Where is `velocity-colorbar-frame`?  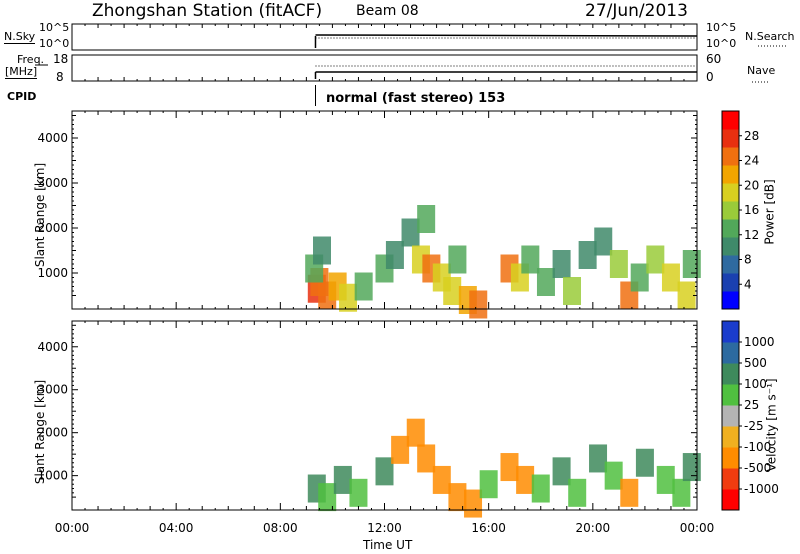 velocity-colorbar-frame is located at coordinates (730, 415).